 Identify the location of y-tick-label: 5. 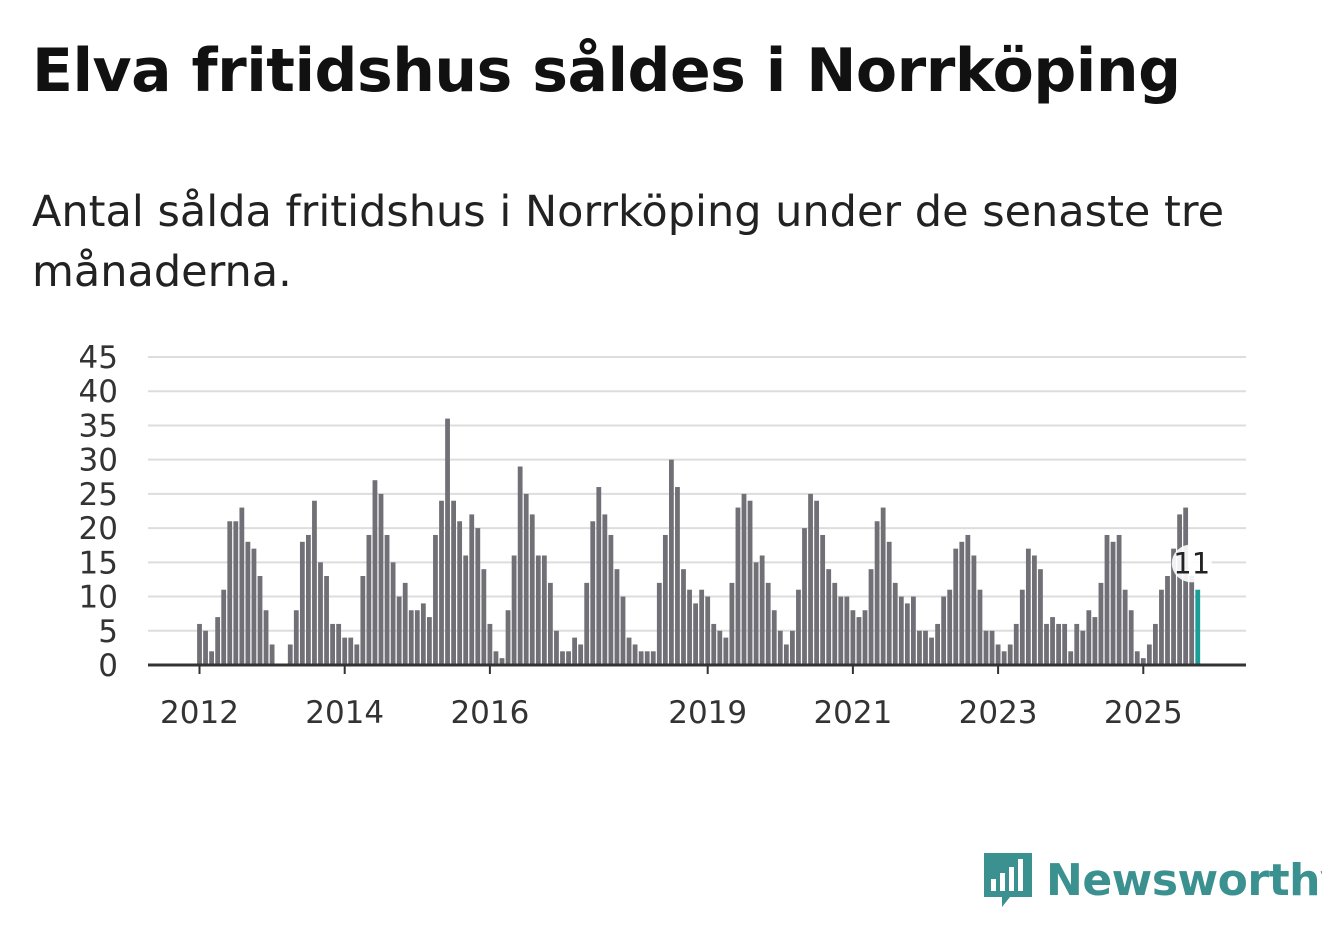
(108, 632).